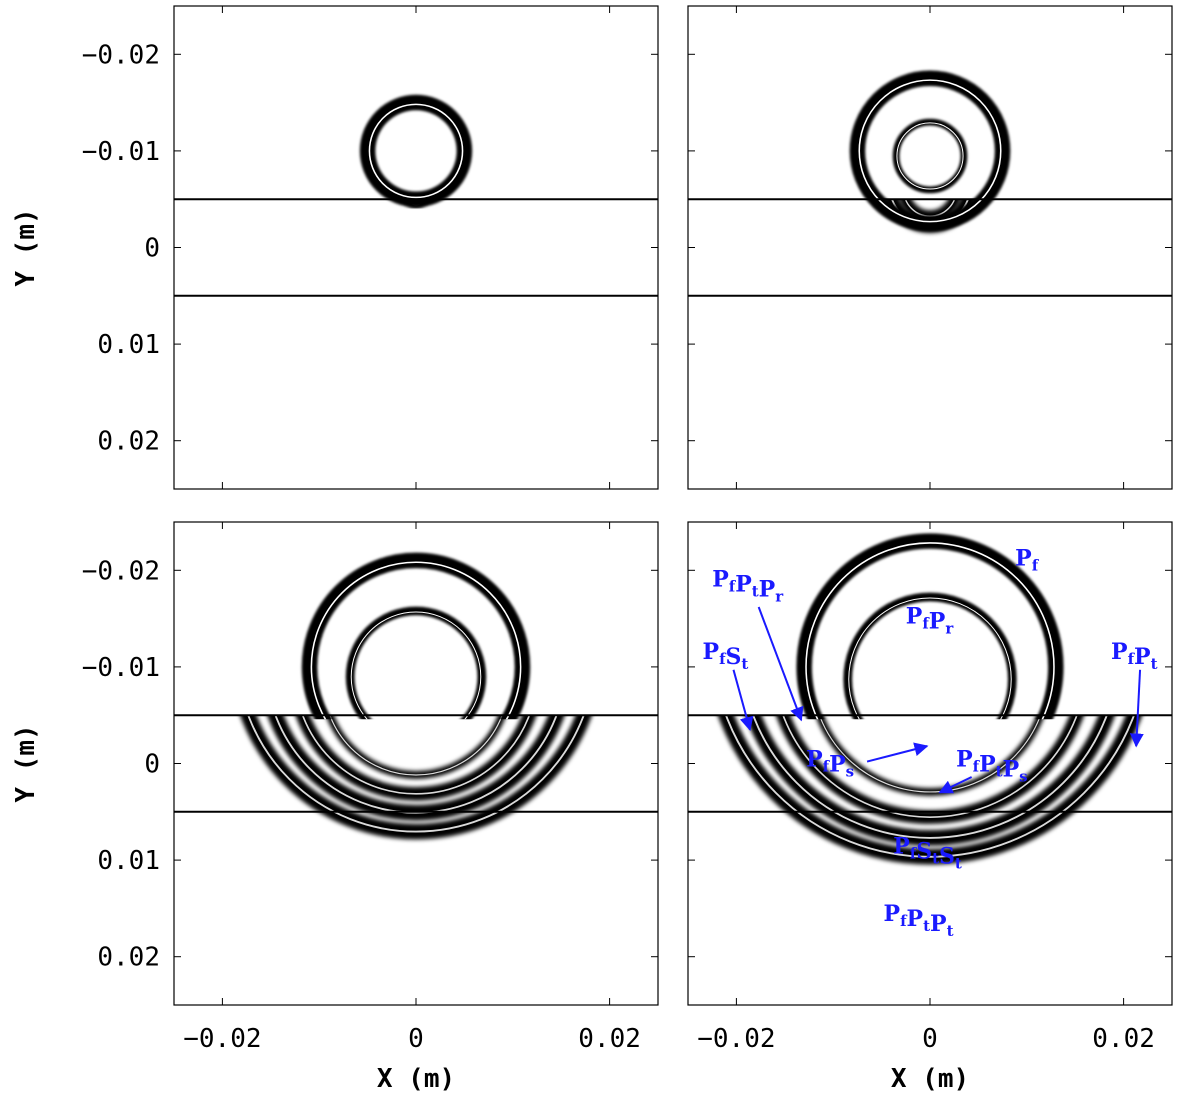 The height and width of the screenshot is (1099, 1178). What do you see at coordinates (919, 920) in the screenshot?
I see `wave-label: PfPtPt` at bounding box center [919, 920].